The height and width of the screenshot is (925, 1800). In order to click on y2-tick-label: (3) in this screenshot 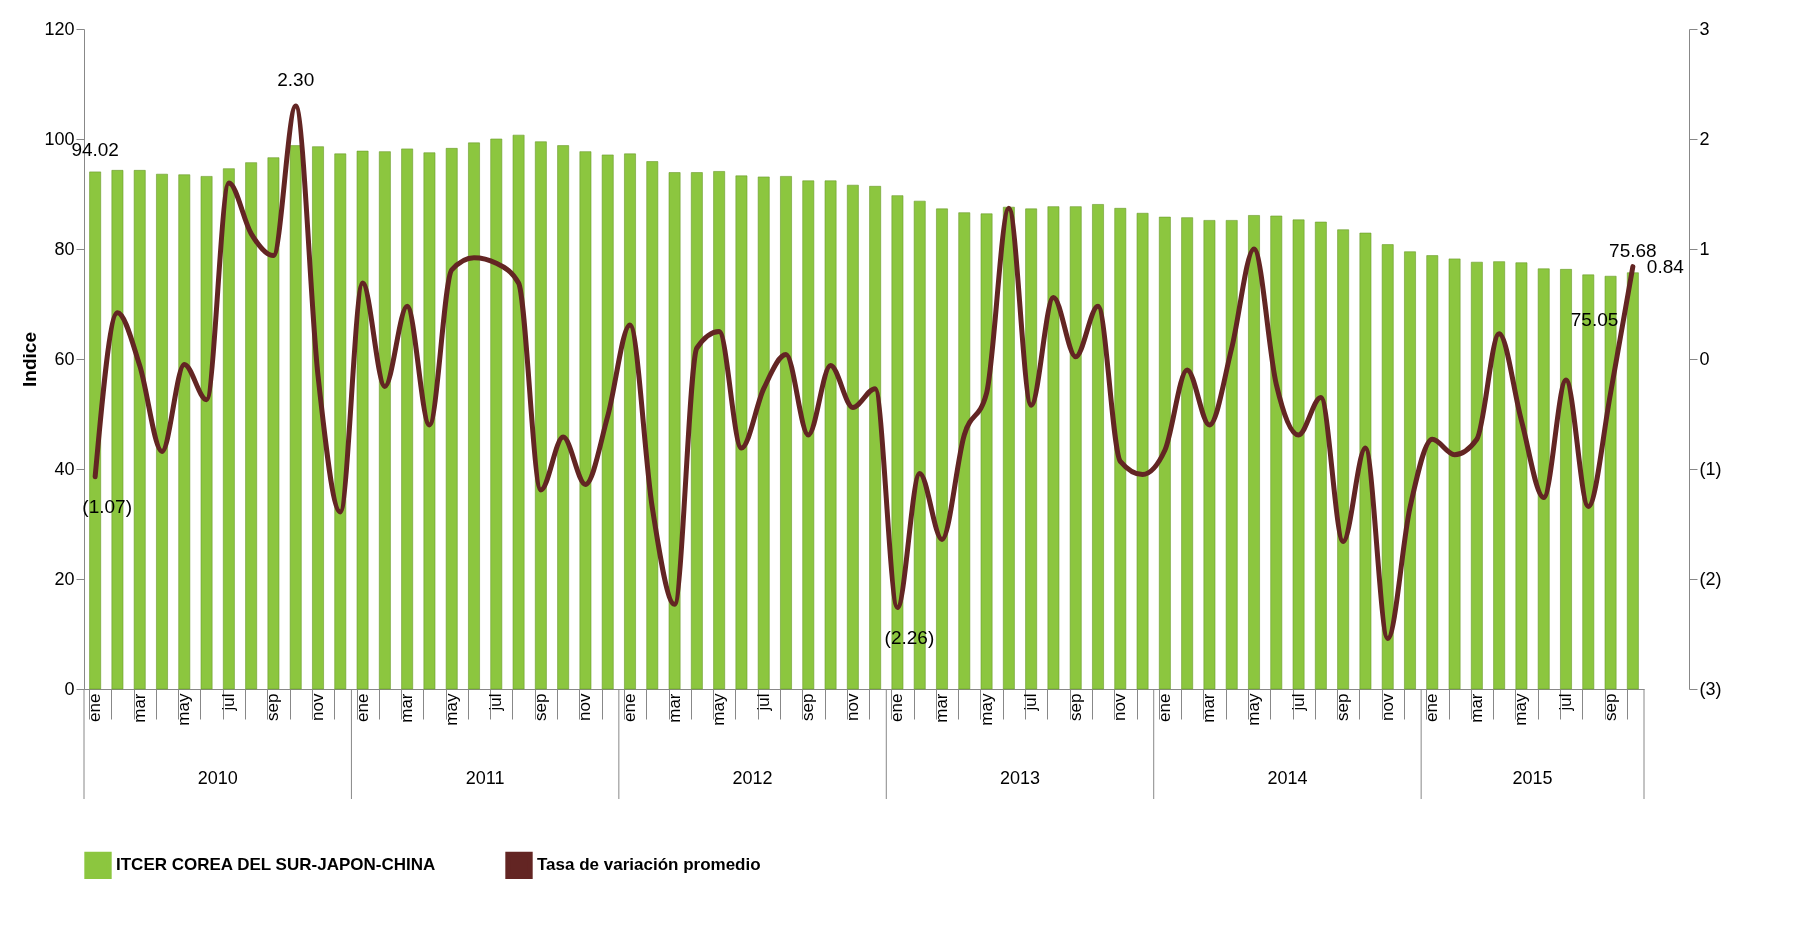, I will do `click(1710, 688)`.